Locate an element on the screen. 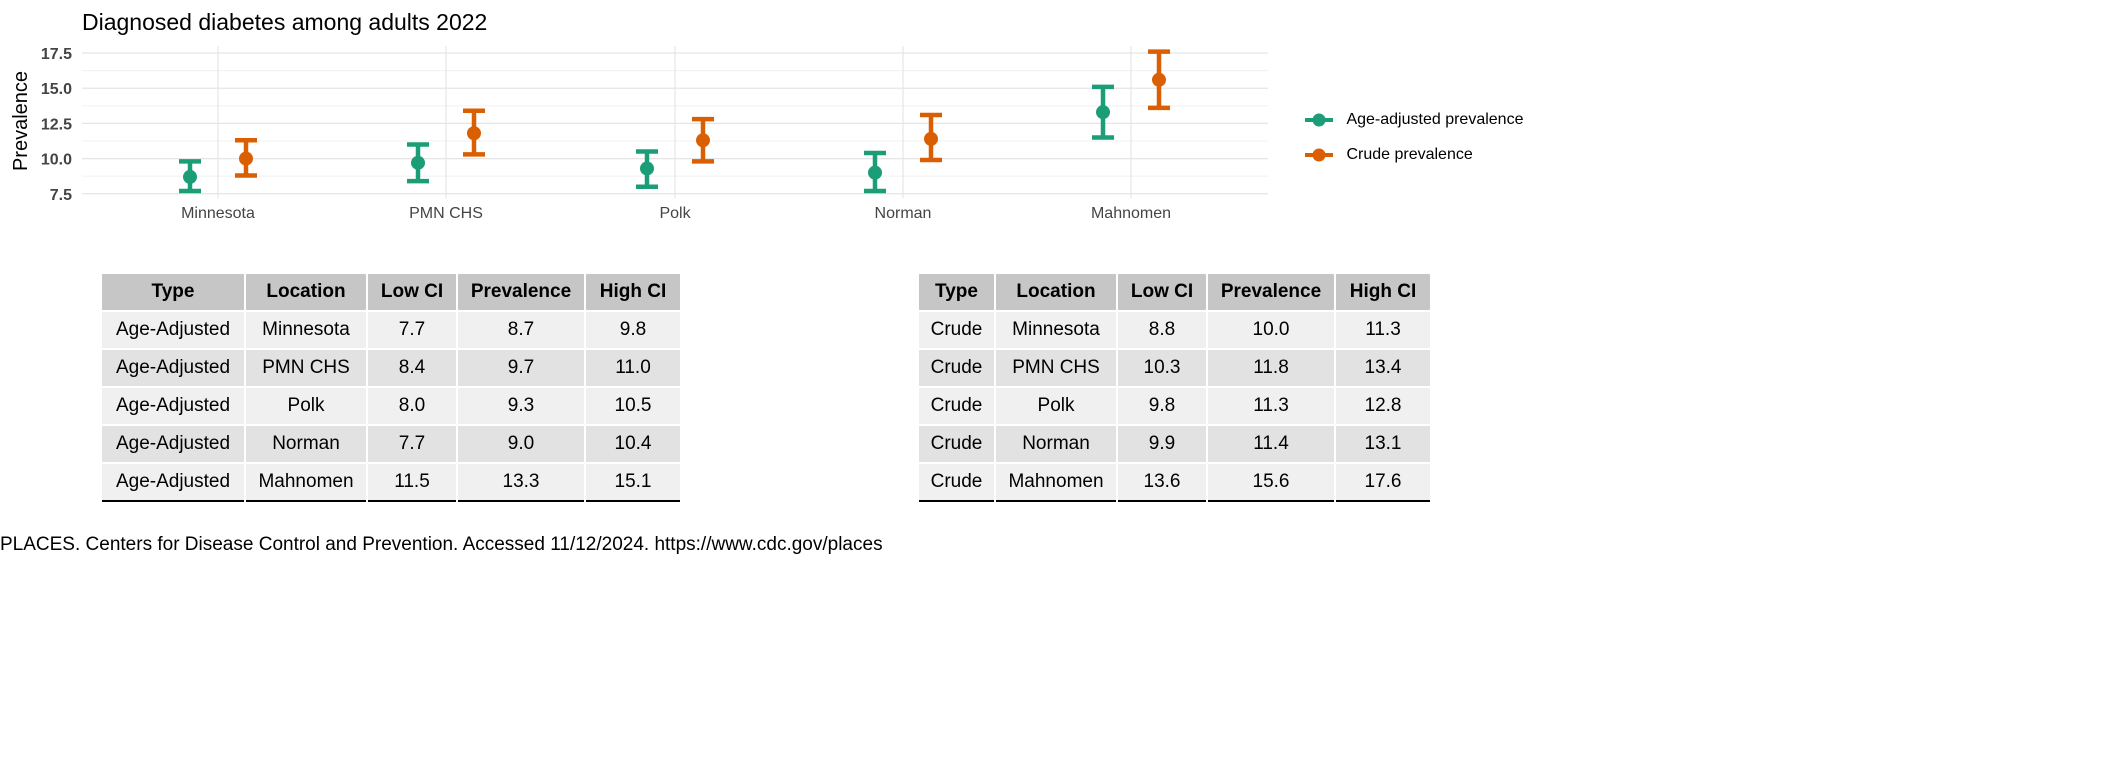 This screenshot has height=768, width=2112. cell-low-ci: 10.3 is located at coordinates (1162, 369).